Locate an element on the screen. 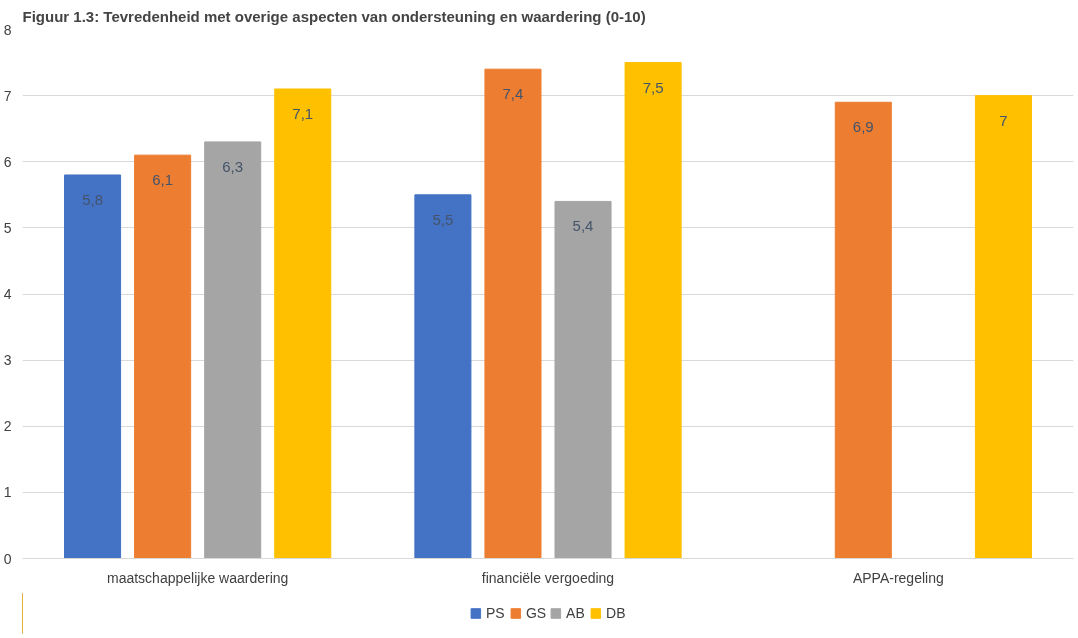 Image resolution: width=1078 pixels, height=638 pixels. chart-title: Figuur 1.3: Tevredenheid met overige aspecten van ondersteuning en waardering (0-10) is located at coordinates (334, 16).